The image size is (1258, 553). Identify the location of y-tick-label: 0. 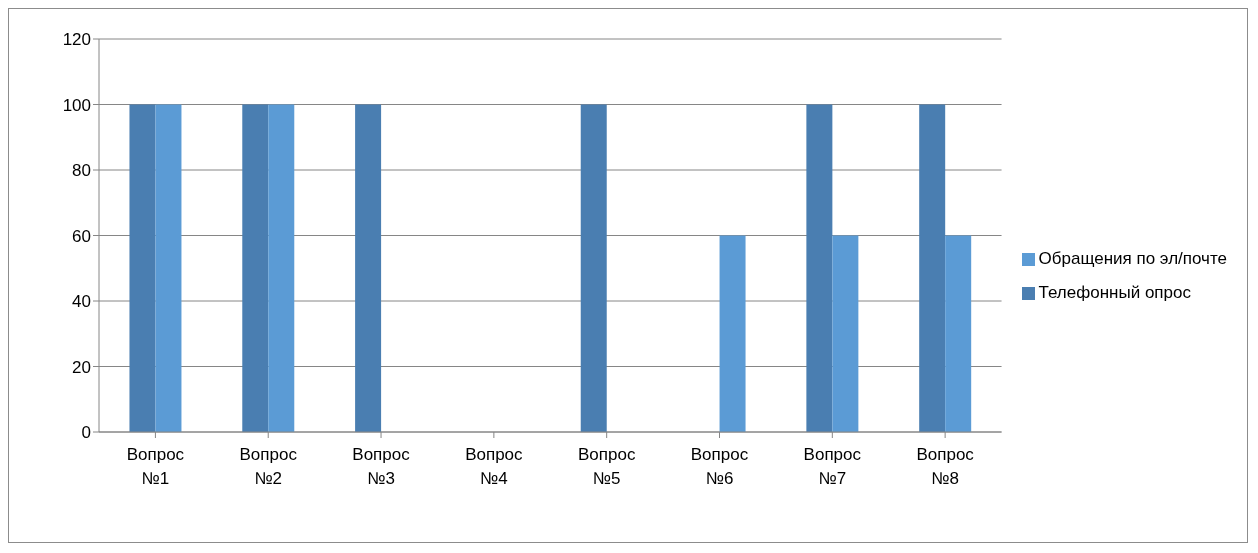
(86, 433).